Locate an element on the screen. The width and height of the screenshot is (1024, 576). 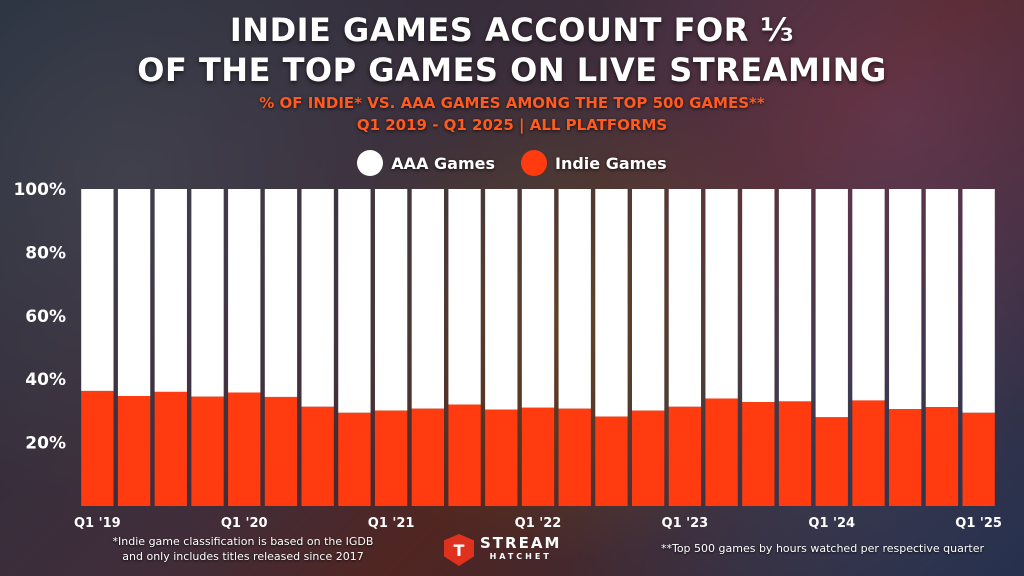
y-tick-label-0: 20% is located at coordinates (45, 444).